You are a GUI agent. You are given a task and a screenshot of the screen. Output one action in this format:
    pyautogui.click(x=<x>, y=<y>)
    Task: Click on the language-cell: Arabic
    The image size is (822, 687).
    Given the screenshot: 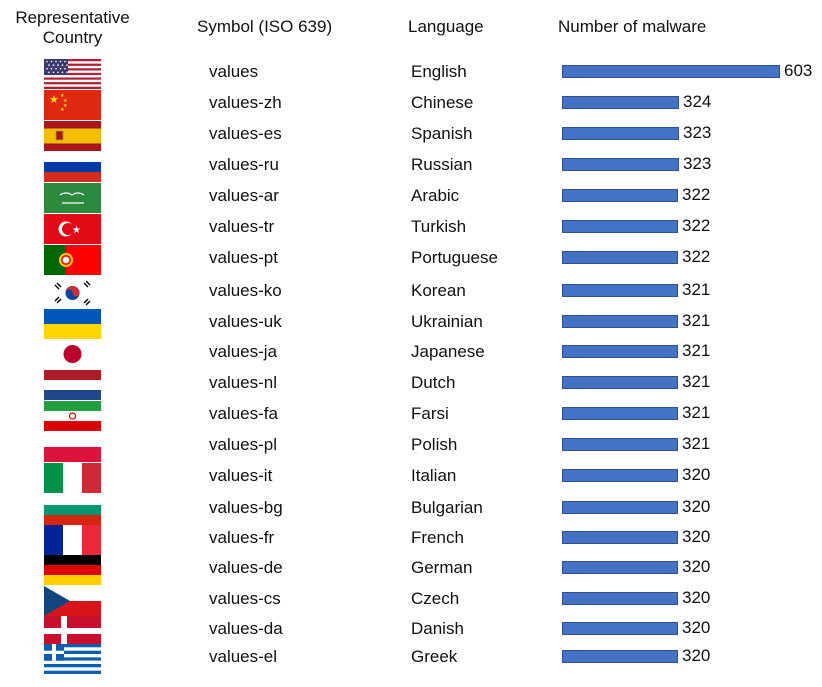 What is the action you would take?
    pyautogui.click(x=435, y=195)
    